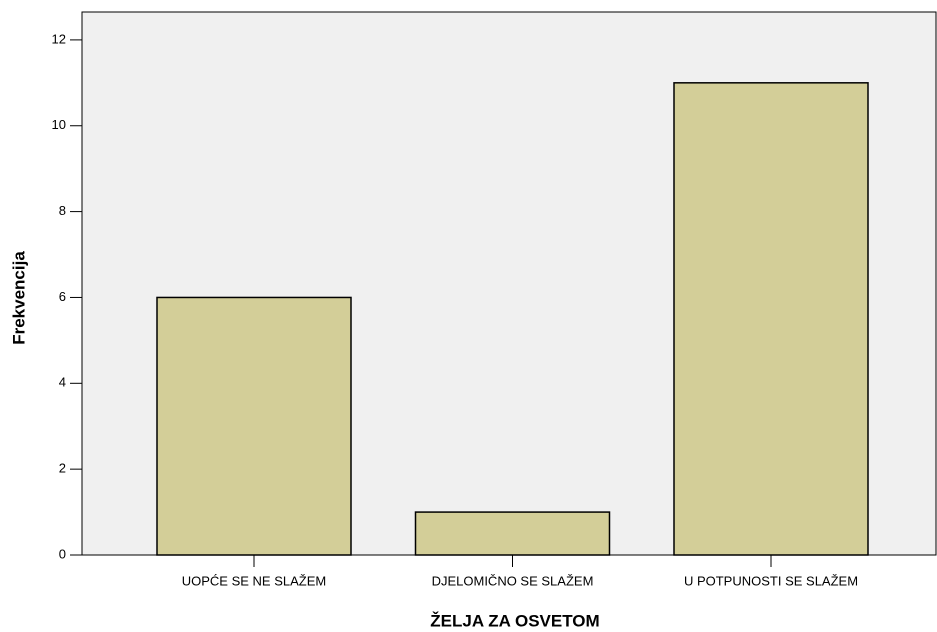 This screenshot has height=632, width=937. Describe the element at coordinates (254, 580) in the screenshot. I see `x-tick-label: UOPĆE SE NE SLAŽEM` at that location.